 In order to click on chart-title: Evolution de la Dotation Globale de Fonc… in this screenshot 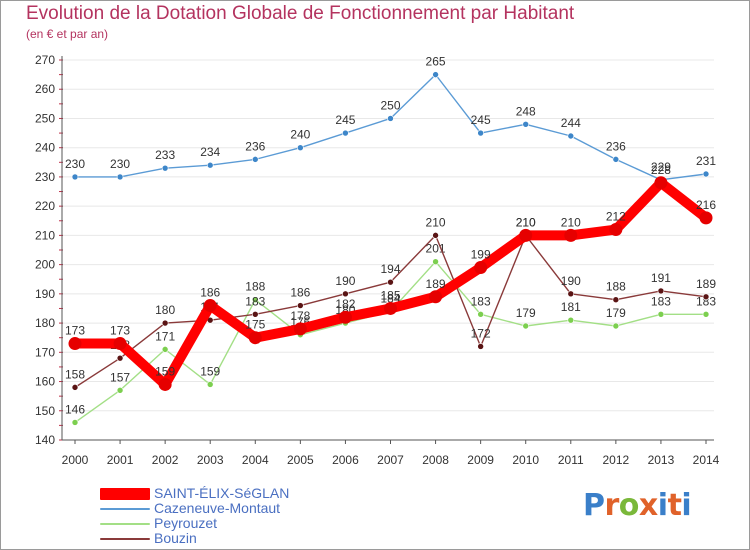, I will do `click(300, 13)`.